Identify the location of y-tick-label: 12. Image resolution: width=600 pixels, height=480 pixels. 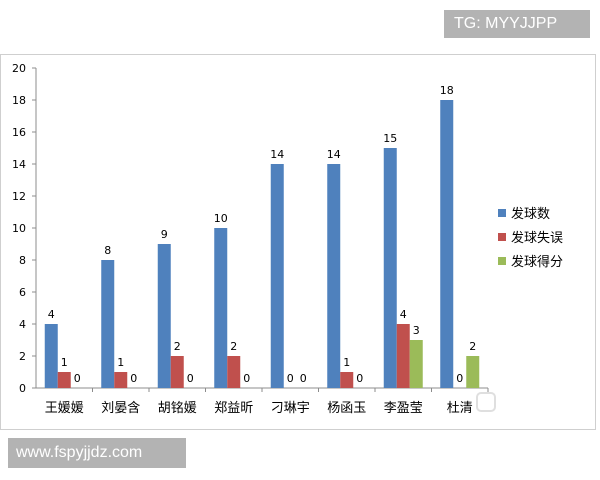
(19, 196).